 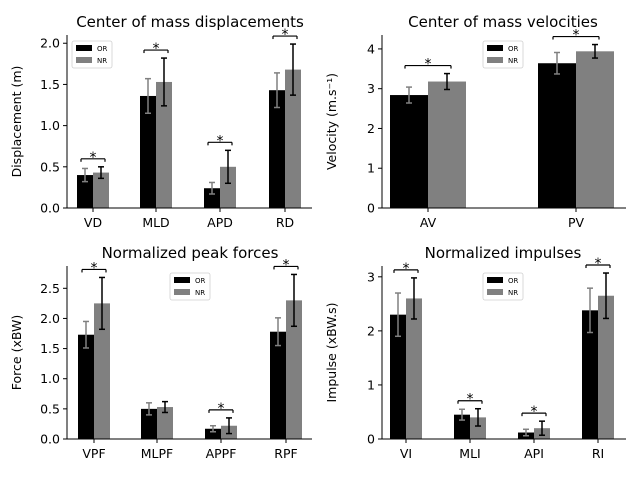 I want to click on bar-NR-RPF, so click(x=294, y=369).